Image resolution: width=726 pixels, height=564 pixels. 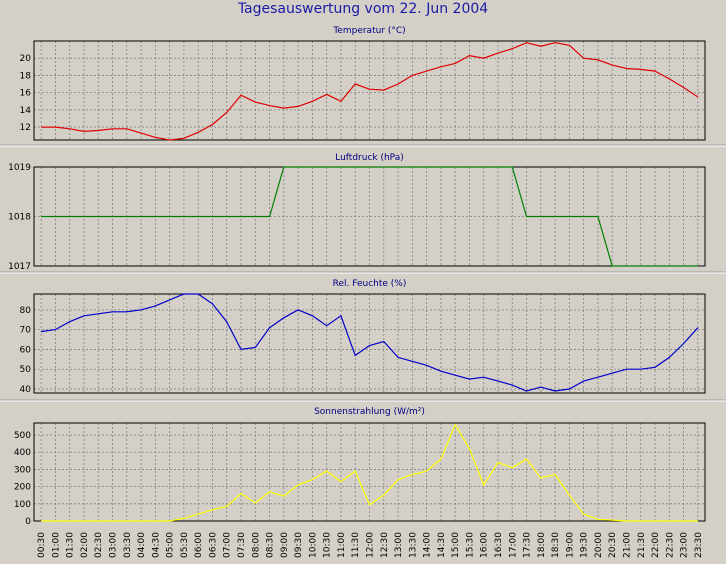 What do you see at coordinates (42, 545) in the screenshot?
I see `x-tick-label: 00:30` at bounding box center [42, 545].